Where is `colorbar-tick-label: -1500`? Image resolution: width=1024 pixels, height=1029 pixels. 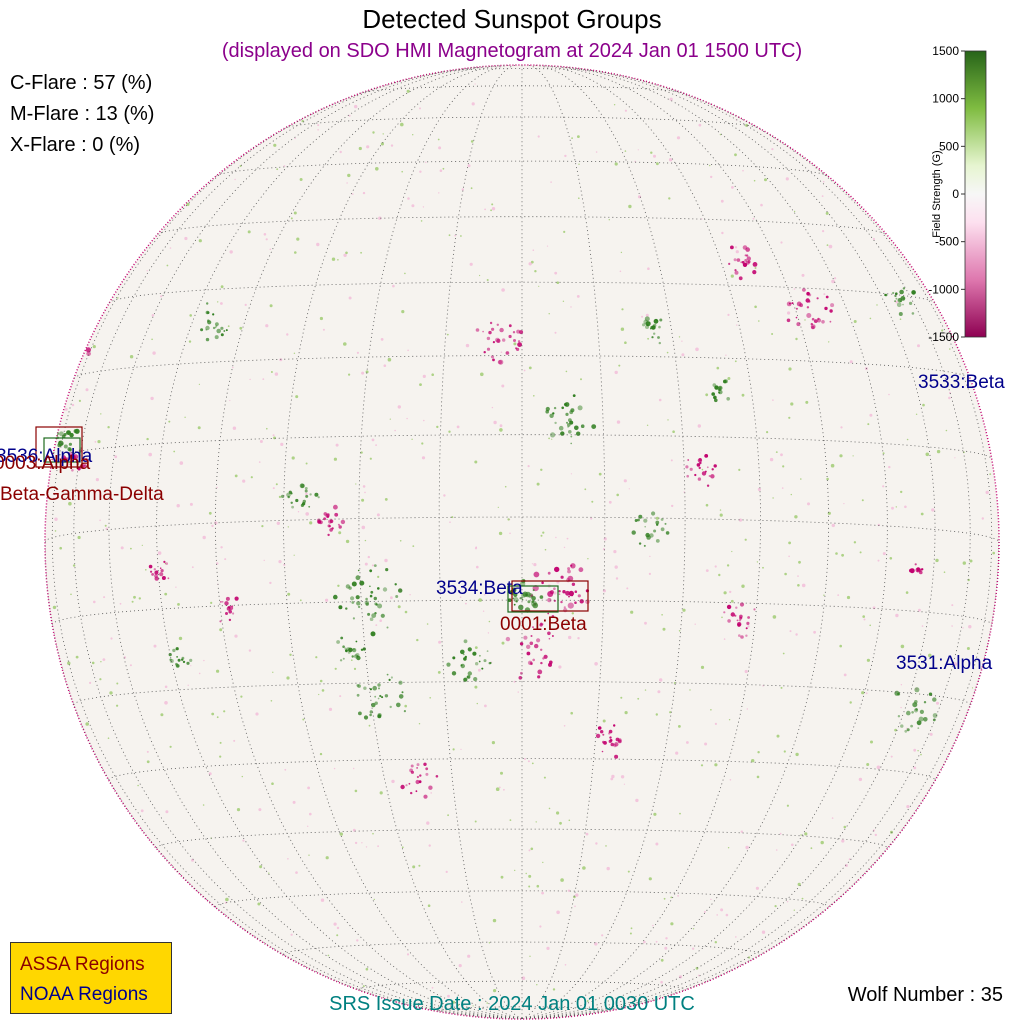 colorbar-tick-label: -1500 is located at coordinates (943, 337).